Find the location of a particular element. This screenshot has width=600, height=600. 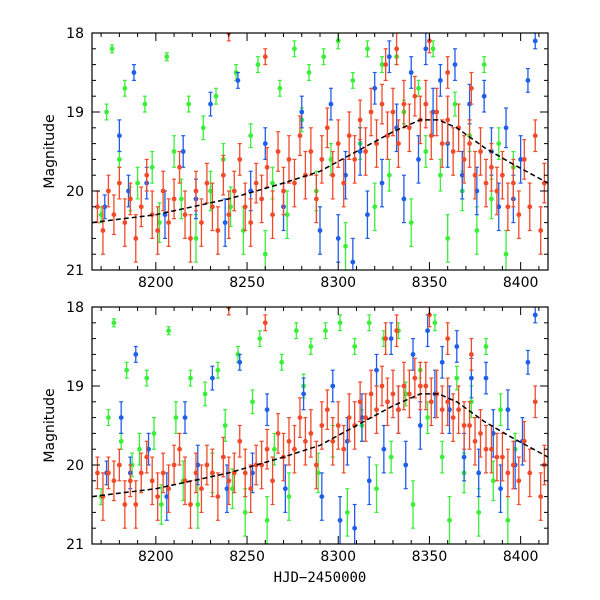

x-axis-label: HJD−2450000 is located at coordinates (320, 578).